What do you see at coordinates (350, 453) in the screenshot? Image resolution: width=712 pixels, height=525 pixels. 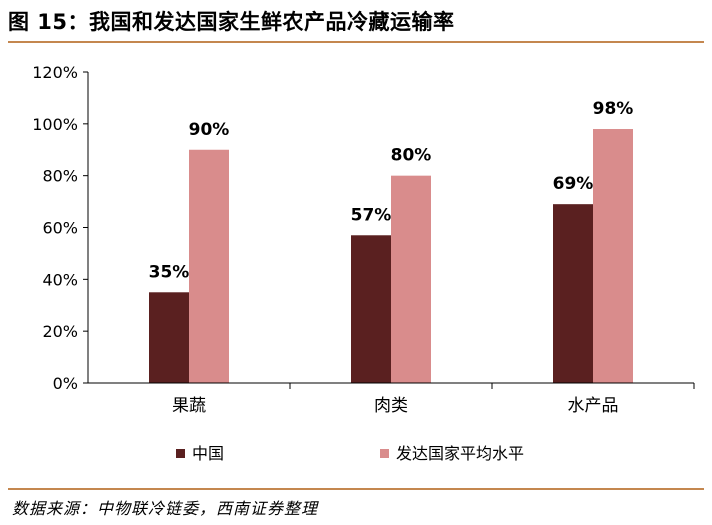 I see `legend: 中国 发达国家平均水平` at bounding box center [350, 453].